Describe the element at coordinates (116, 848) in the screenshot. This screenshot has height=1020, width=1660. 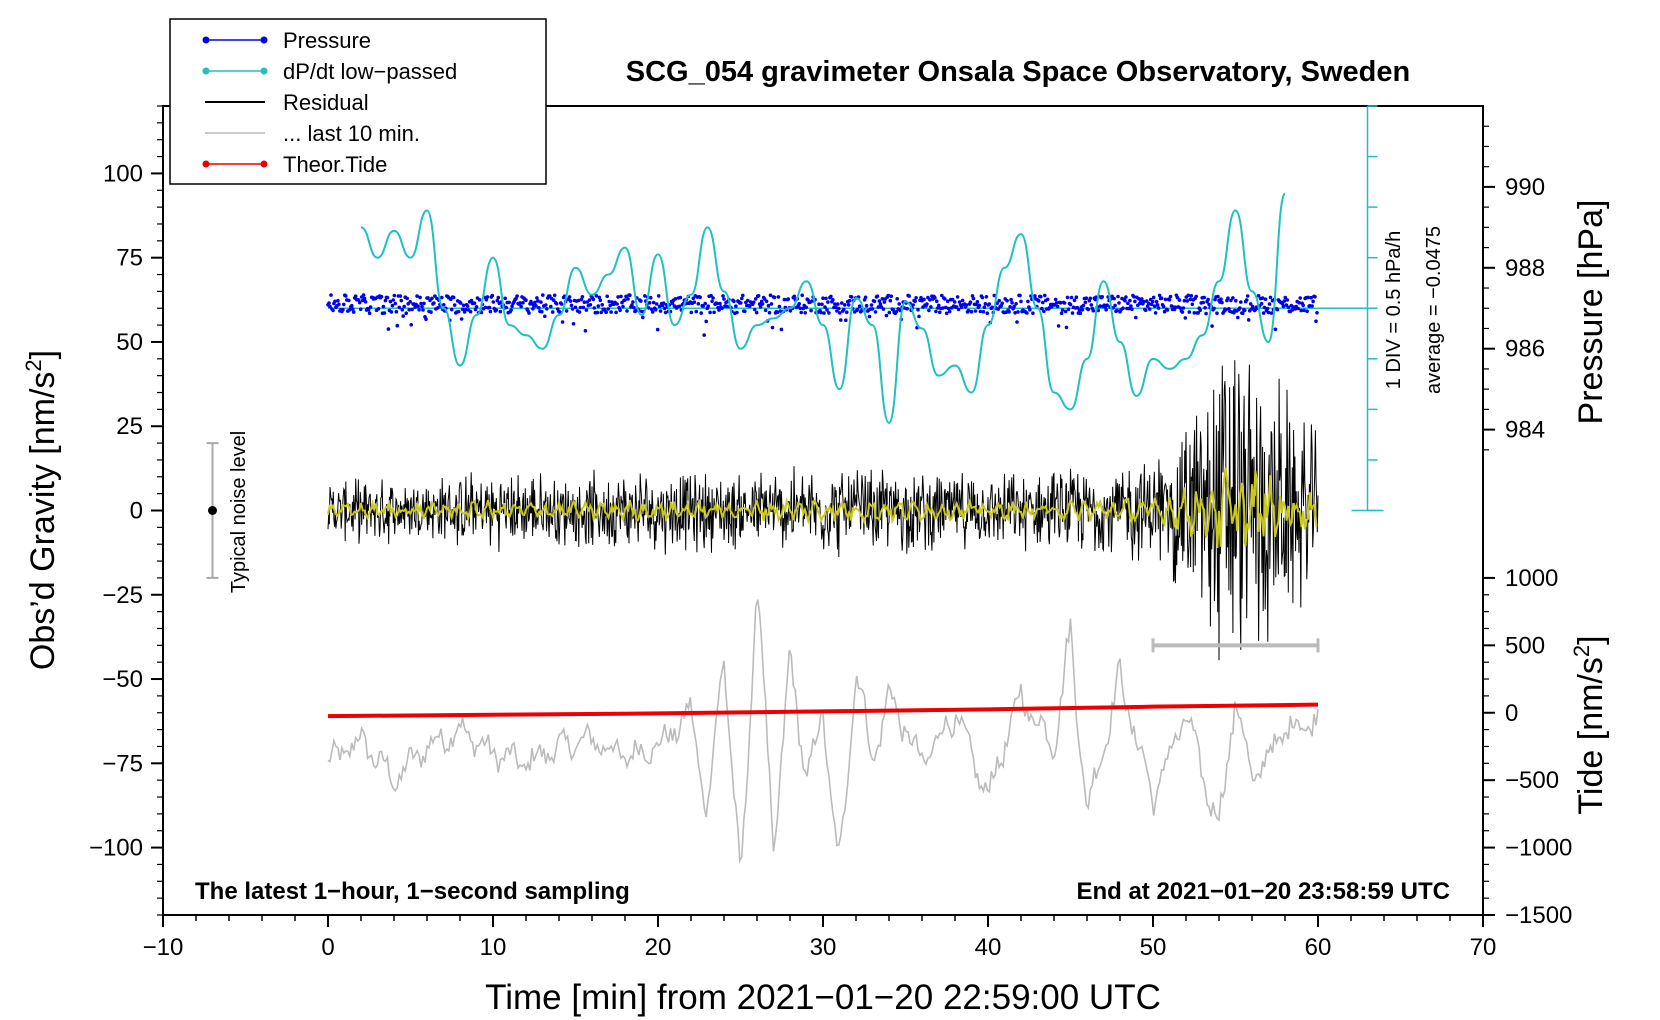
I see `y-tick-label: −100` at that location.